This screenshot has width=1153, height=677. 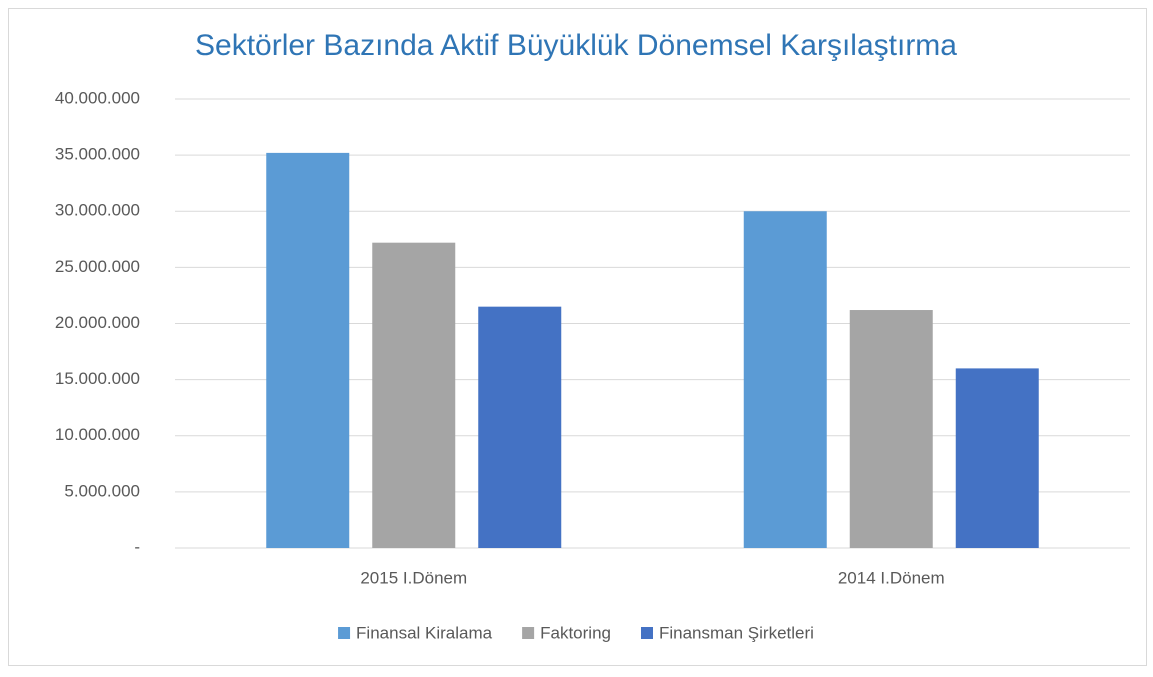 I want to click on x-tick-label: 2014 I.Dönem, so click(x=891, y=577).